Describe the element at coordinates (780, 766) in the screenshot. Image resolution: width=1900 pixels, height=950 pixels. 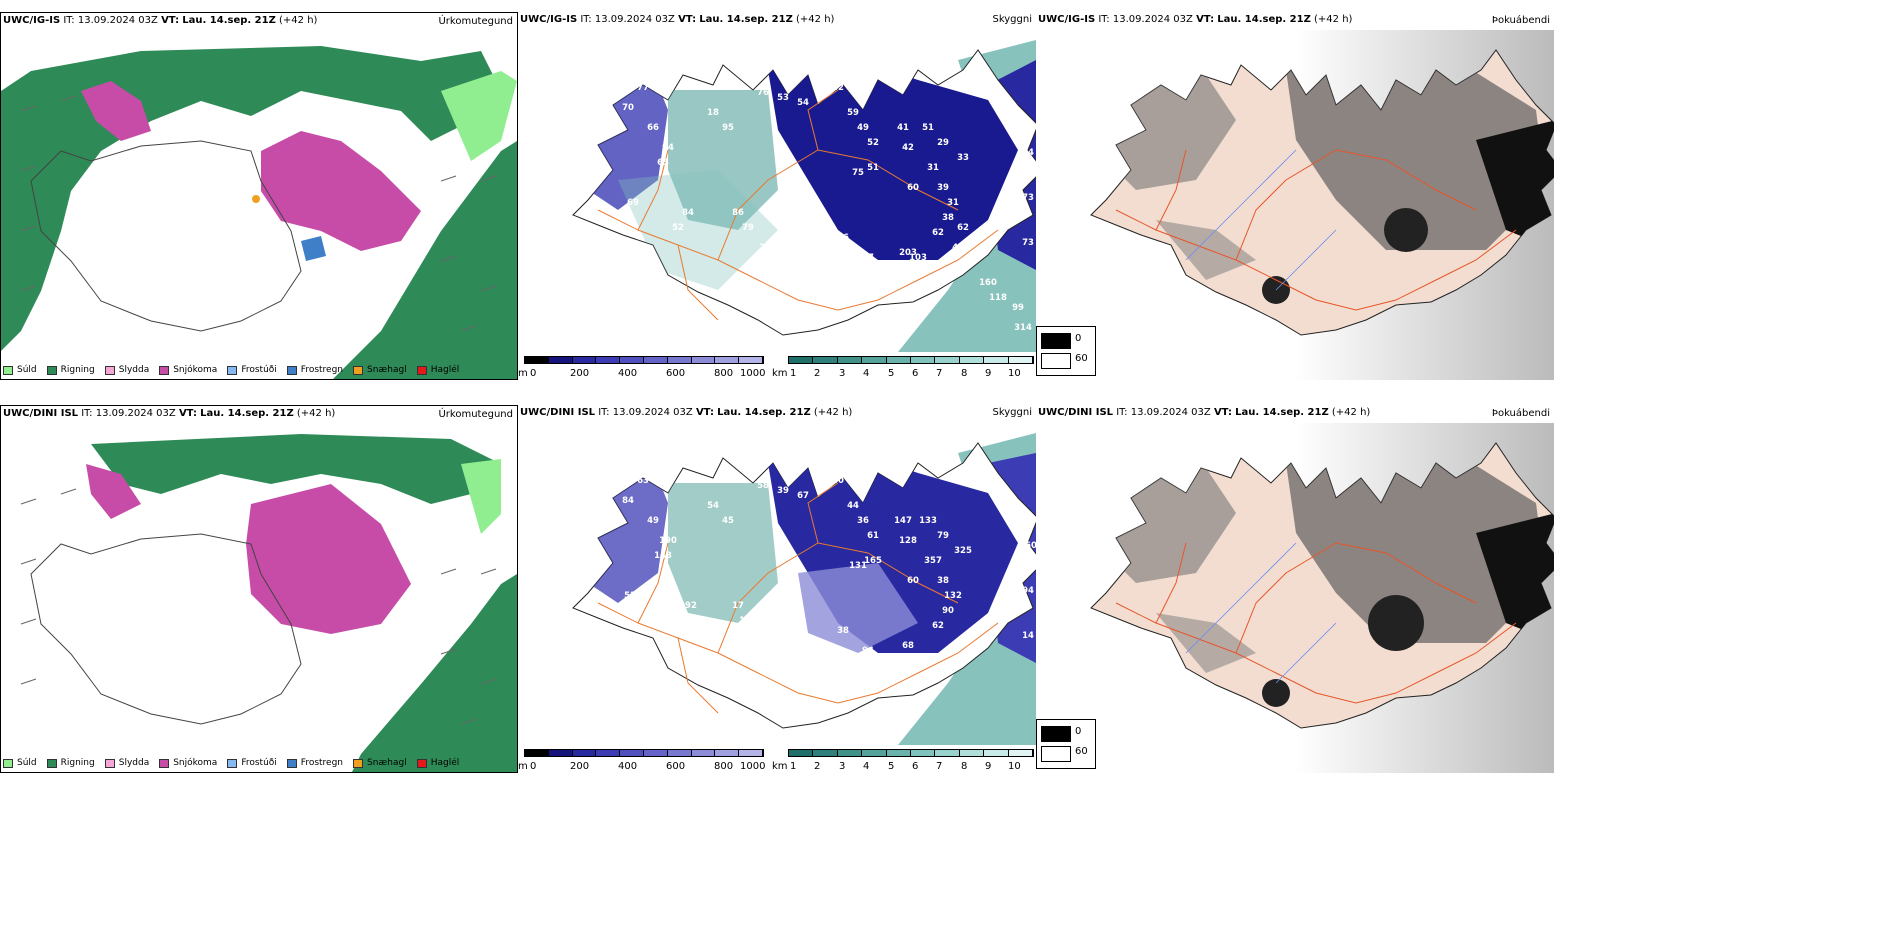
I see `scale-unit: km` at that location.